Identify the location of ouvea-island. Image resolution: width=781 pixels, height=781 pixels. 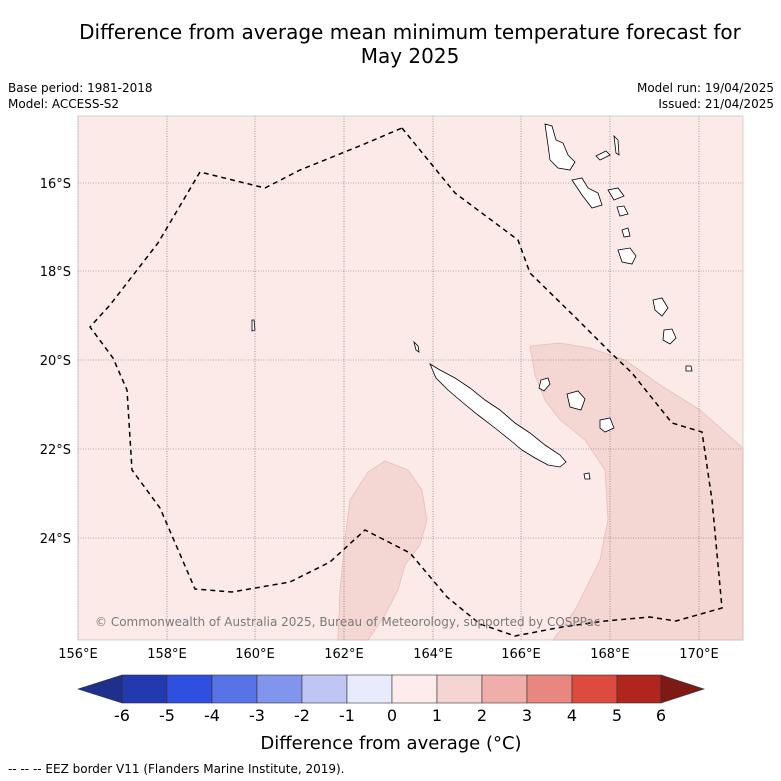
(544, 384).